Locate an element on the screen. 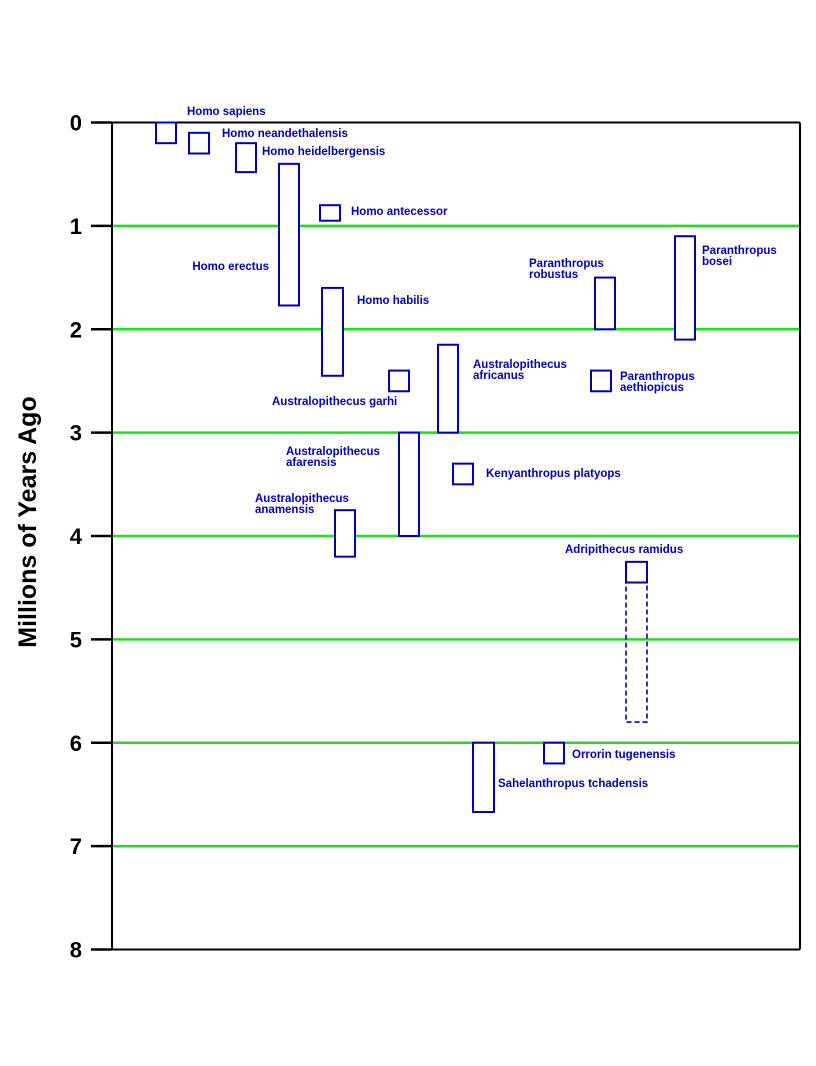 The height and width of the screenshot is (1066, 816). range-bar-australopithecus-garhi is located at coordinates (399, 381).